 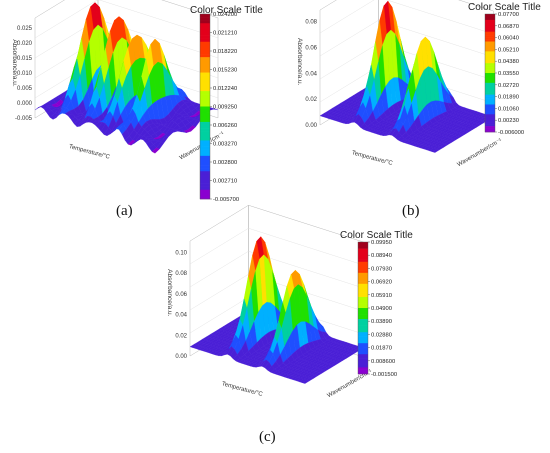 What do you see at coordinates (126, 78) in the screenshot?
I see `surface` at bounding box center [126, 78].